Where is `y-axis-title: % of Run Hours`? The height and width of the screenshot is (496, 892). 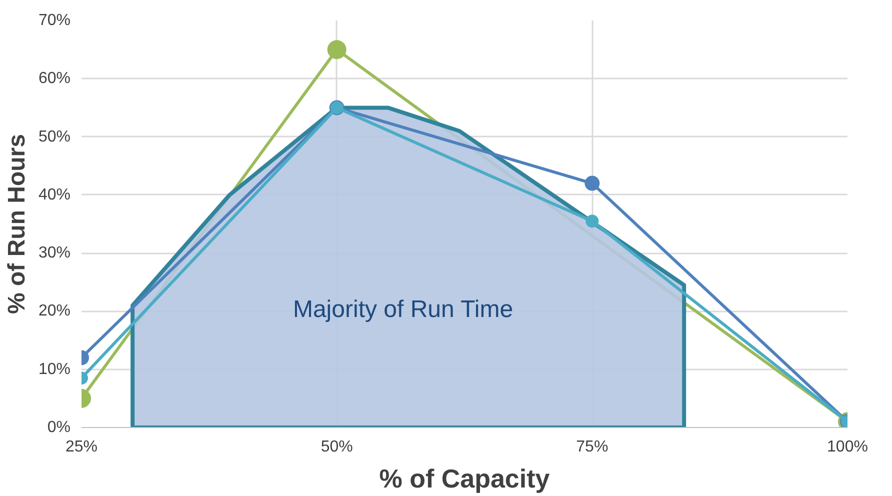
y-axis-title: % of Run Hours is located at coordinates (16, 224).